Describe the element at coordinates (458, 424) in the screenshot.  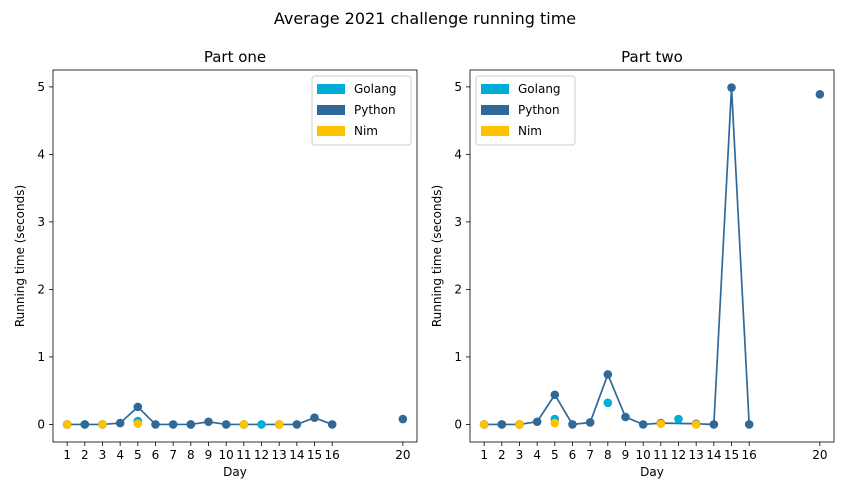
I see `y-tick-label: 0` at that location.